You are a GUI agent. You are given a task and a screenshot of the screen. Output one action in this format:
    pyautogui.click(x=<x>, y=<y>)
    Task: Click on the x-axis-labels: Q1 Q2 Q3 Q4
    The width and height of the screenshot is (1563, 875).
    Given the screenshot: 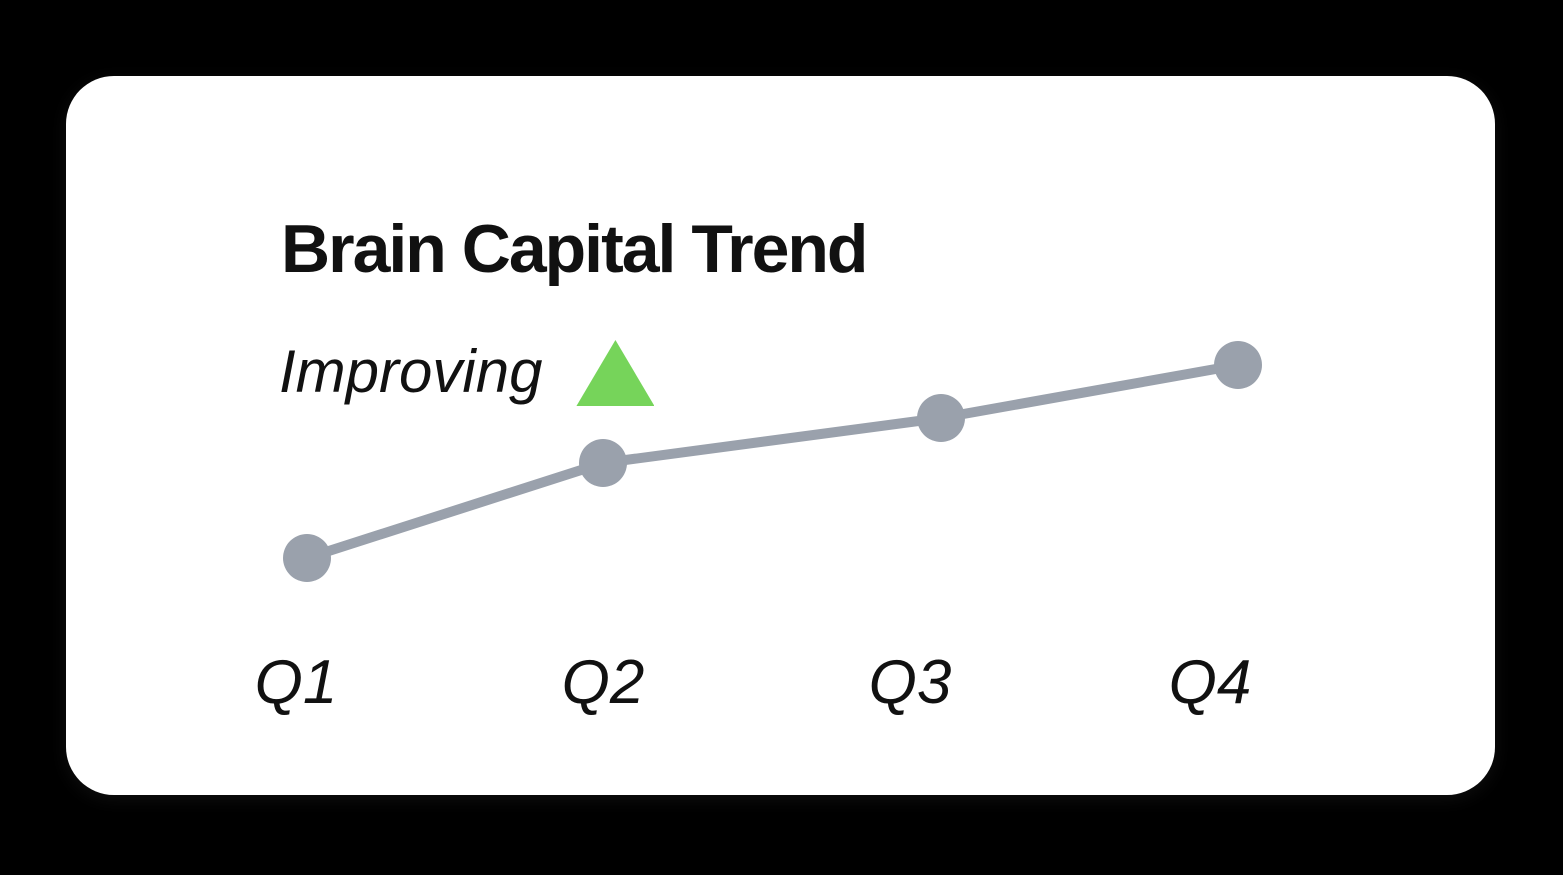 What is the action you would take?
    pyautogui.click(x=781, y=692)
    